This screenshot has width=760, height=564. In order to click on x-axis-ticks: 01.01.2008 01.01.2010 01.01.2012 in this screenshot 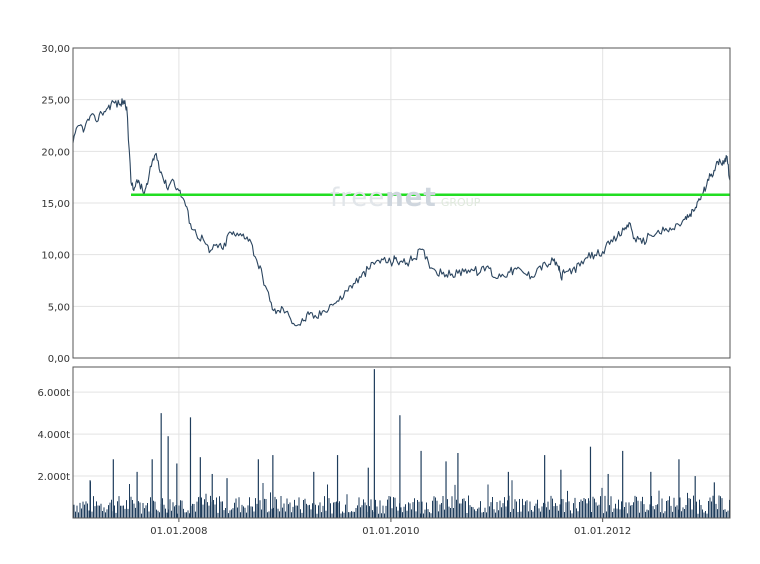, I will do `click(390, 527)`.